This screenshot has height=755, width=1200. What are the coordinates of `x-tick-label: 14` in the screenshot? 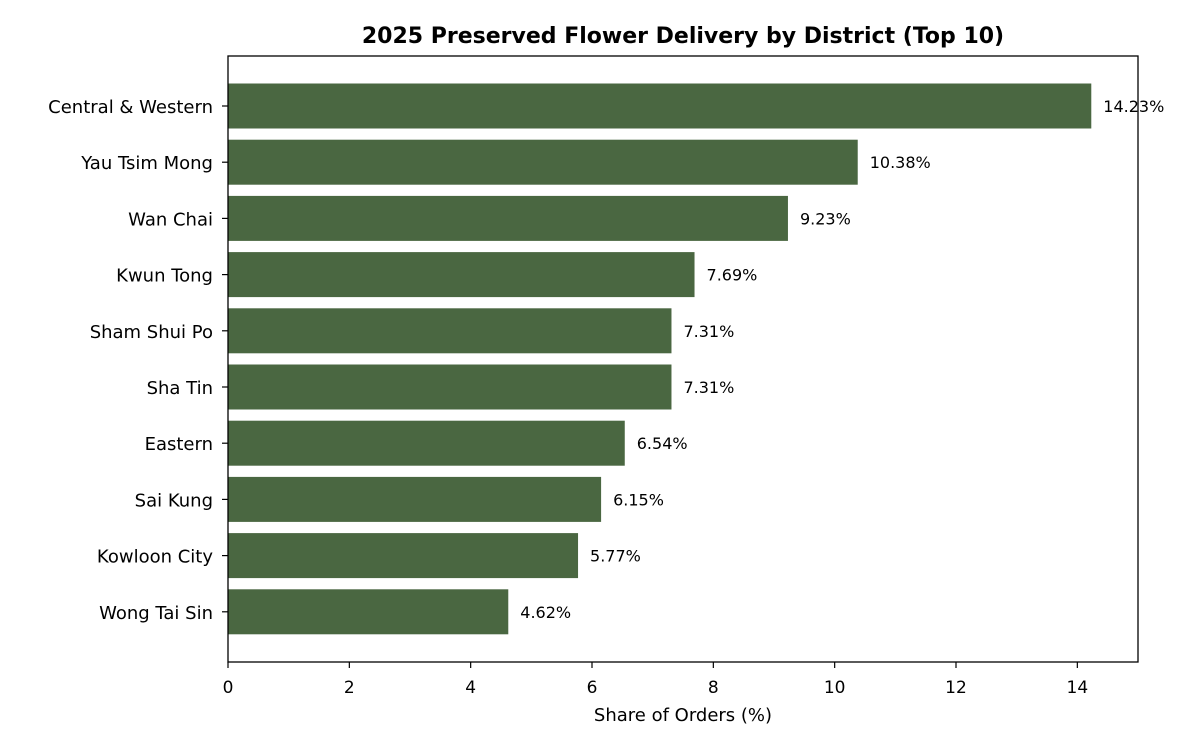 It's located at (1078, 688).